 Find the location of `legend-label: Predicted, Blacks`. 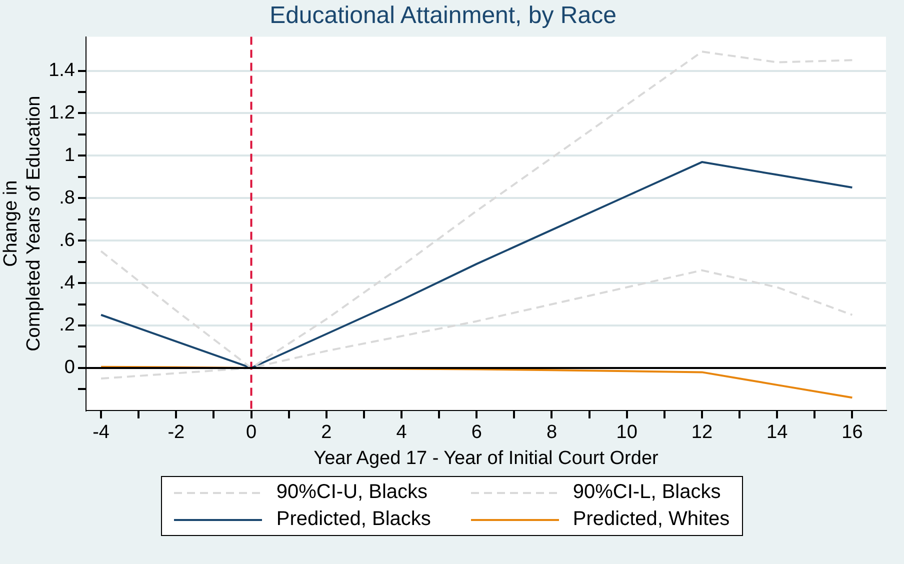

legend-label: Predicted, Blacks is located at coordinates (353, 519).